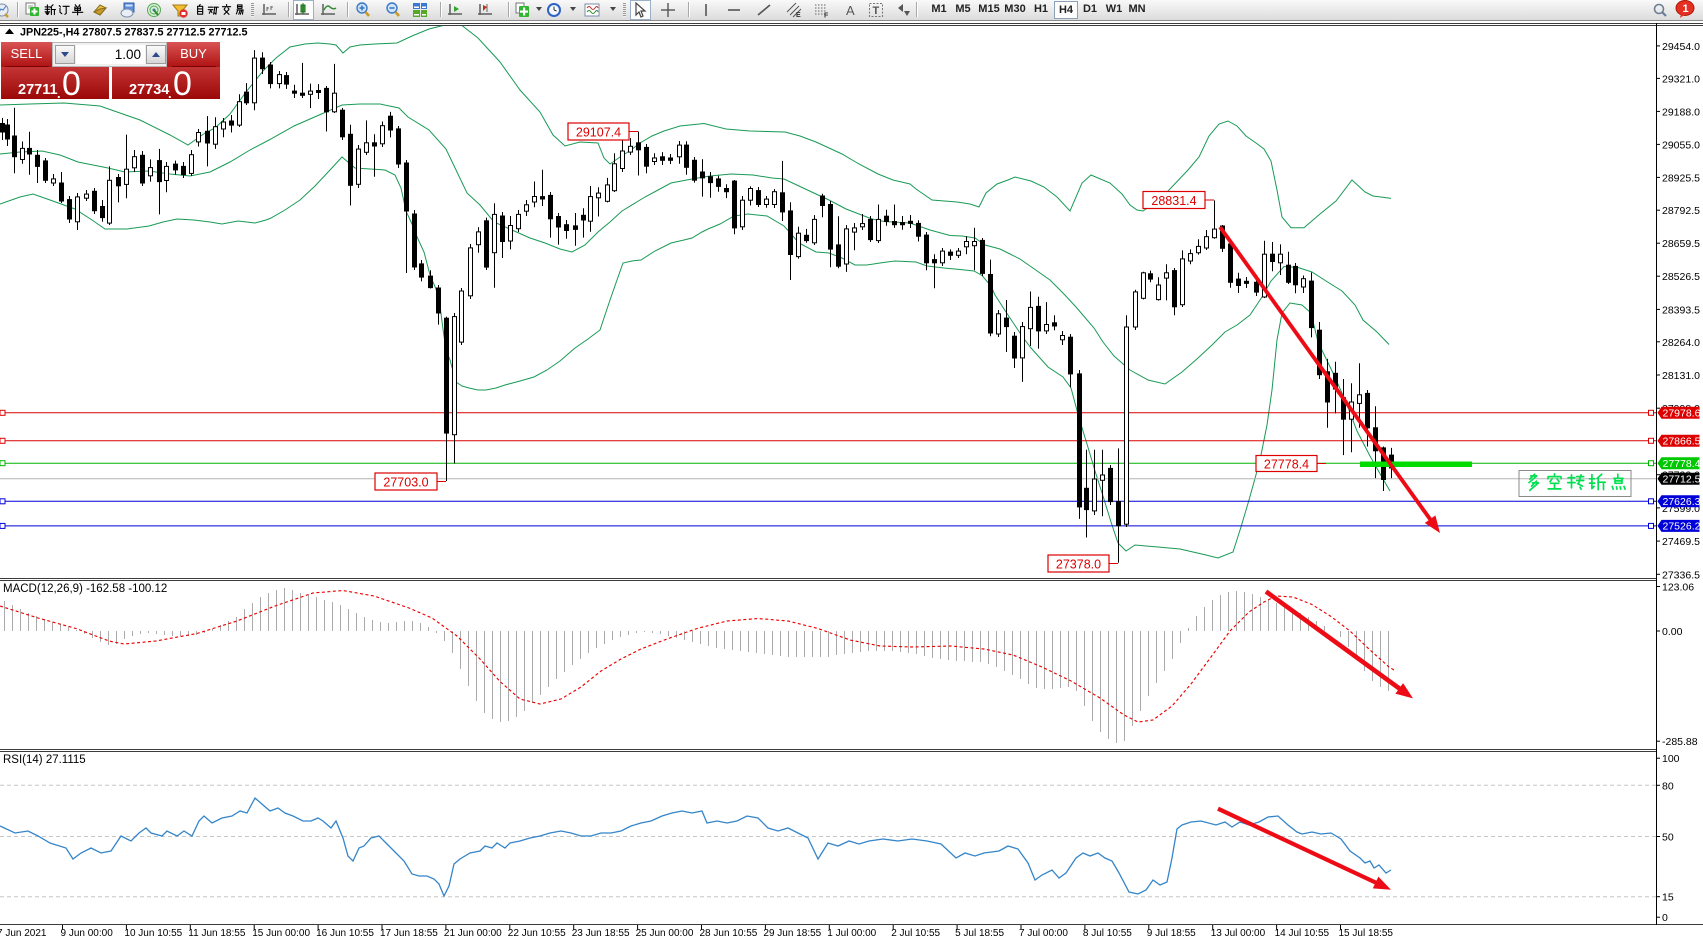 This screenshot has height=940, width=1703. What do you see at coordinates (85, 589) in the screenshot?
I see `svg-text: MACD(12,26,9) -162.58 -100.12` at bounding box center [85, 589].